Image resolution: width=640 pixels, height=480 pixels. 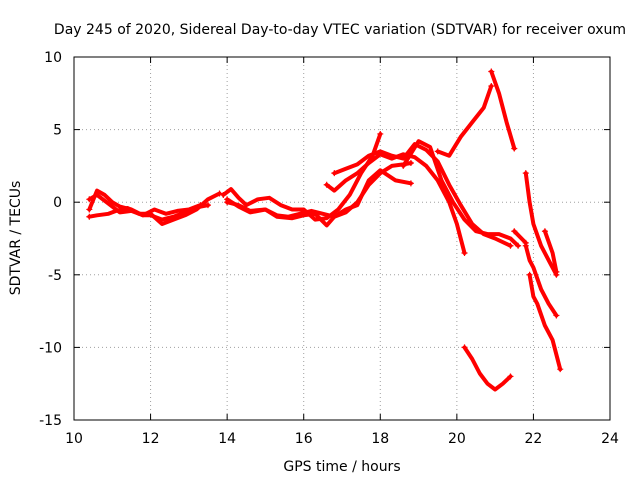 I want to click on x-tick-label: 12, so click(x=151, y=439).